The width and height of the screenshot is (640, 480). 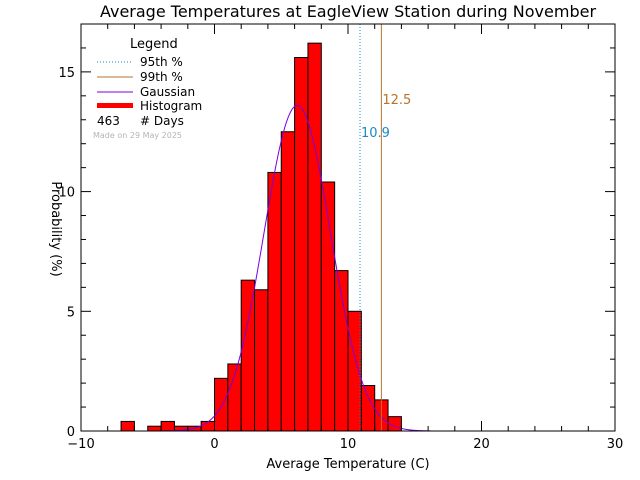 What do you see at coordinates (348, 444) in the screenshot?
I see `x-tick-label: 10` at bounding box center [348, 444].